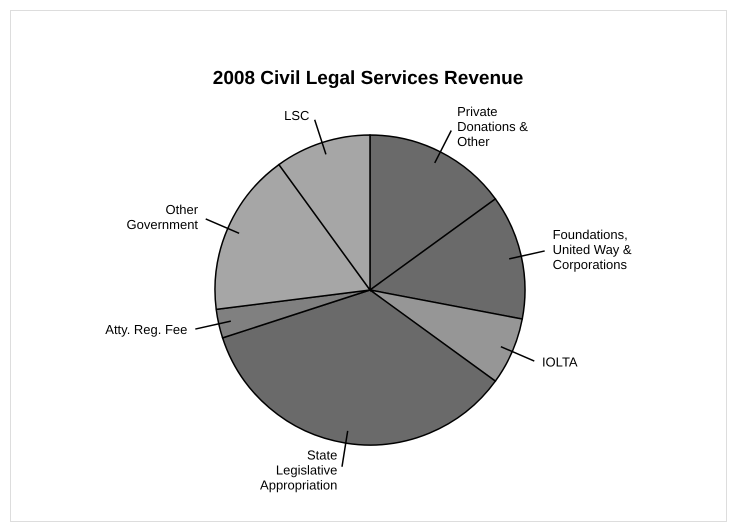 This screenshot has width=736, height=531. I want to click on slice-label: Other Government, so click(162, 217).